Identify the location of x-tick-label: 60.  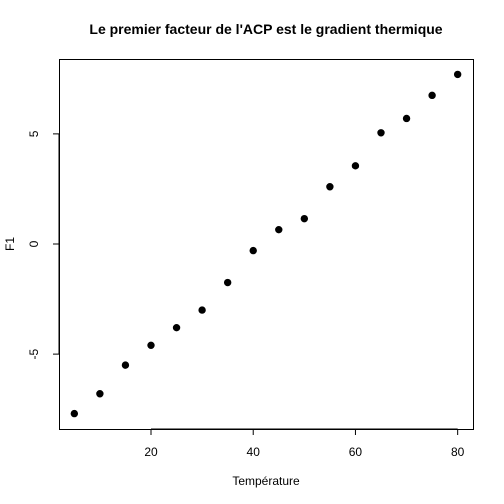
(356, 452).